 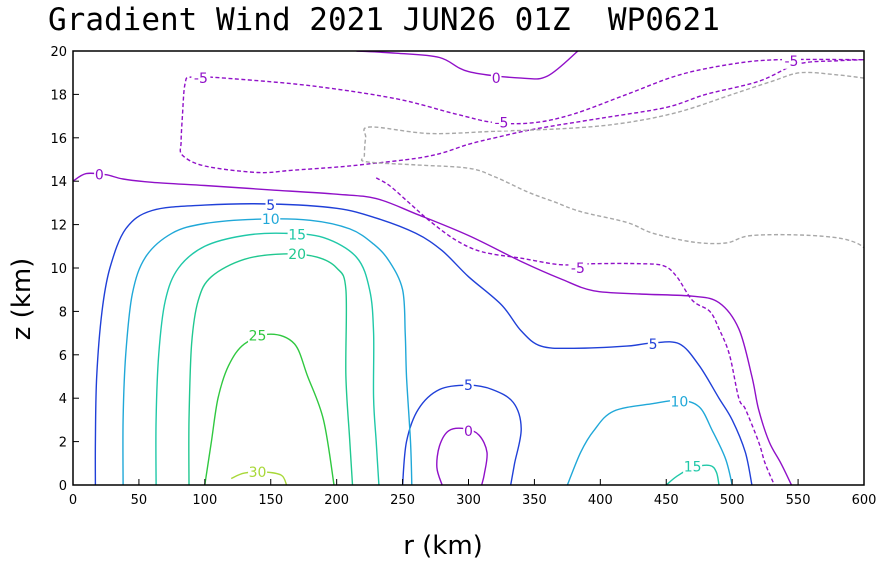 I want to click on x-tick-label: 200, so click(x=336, y=500).